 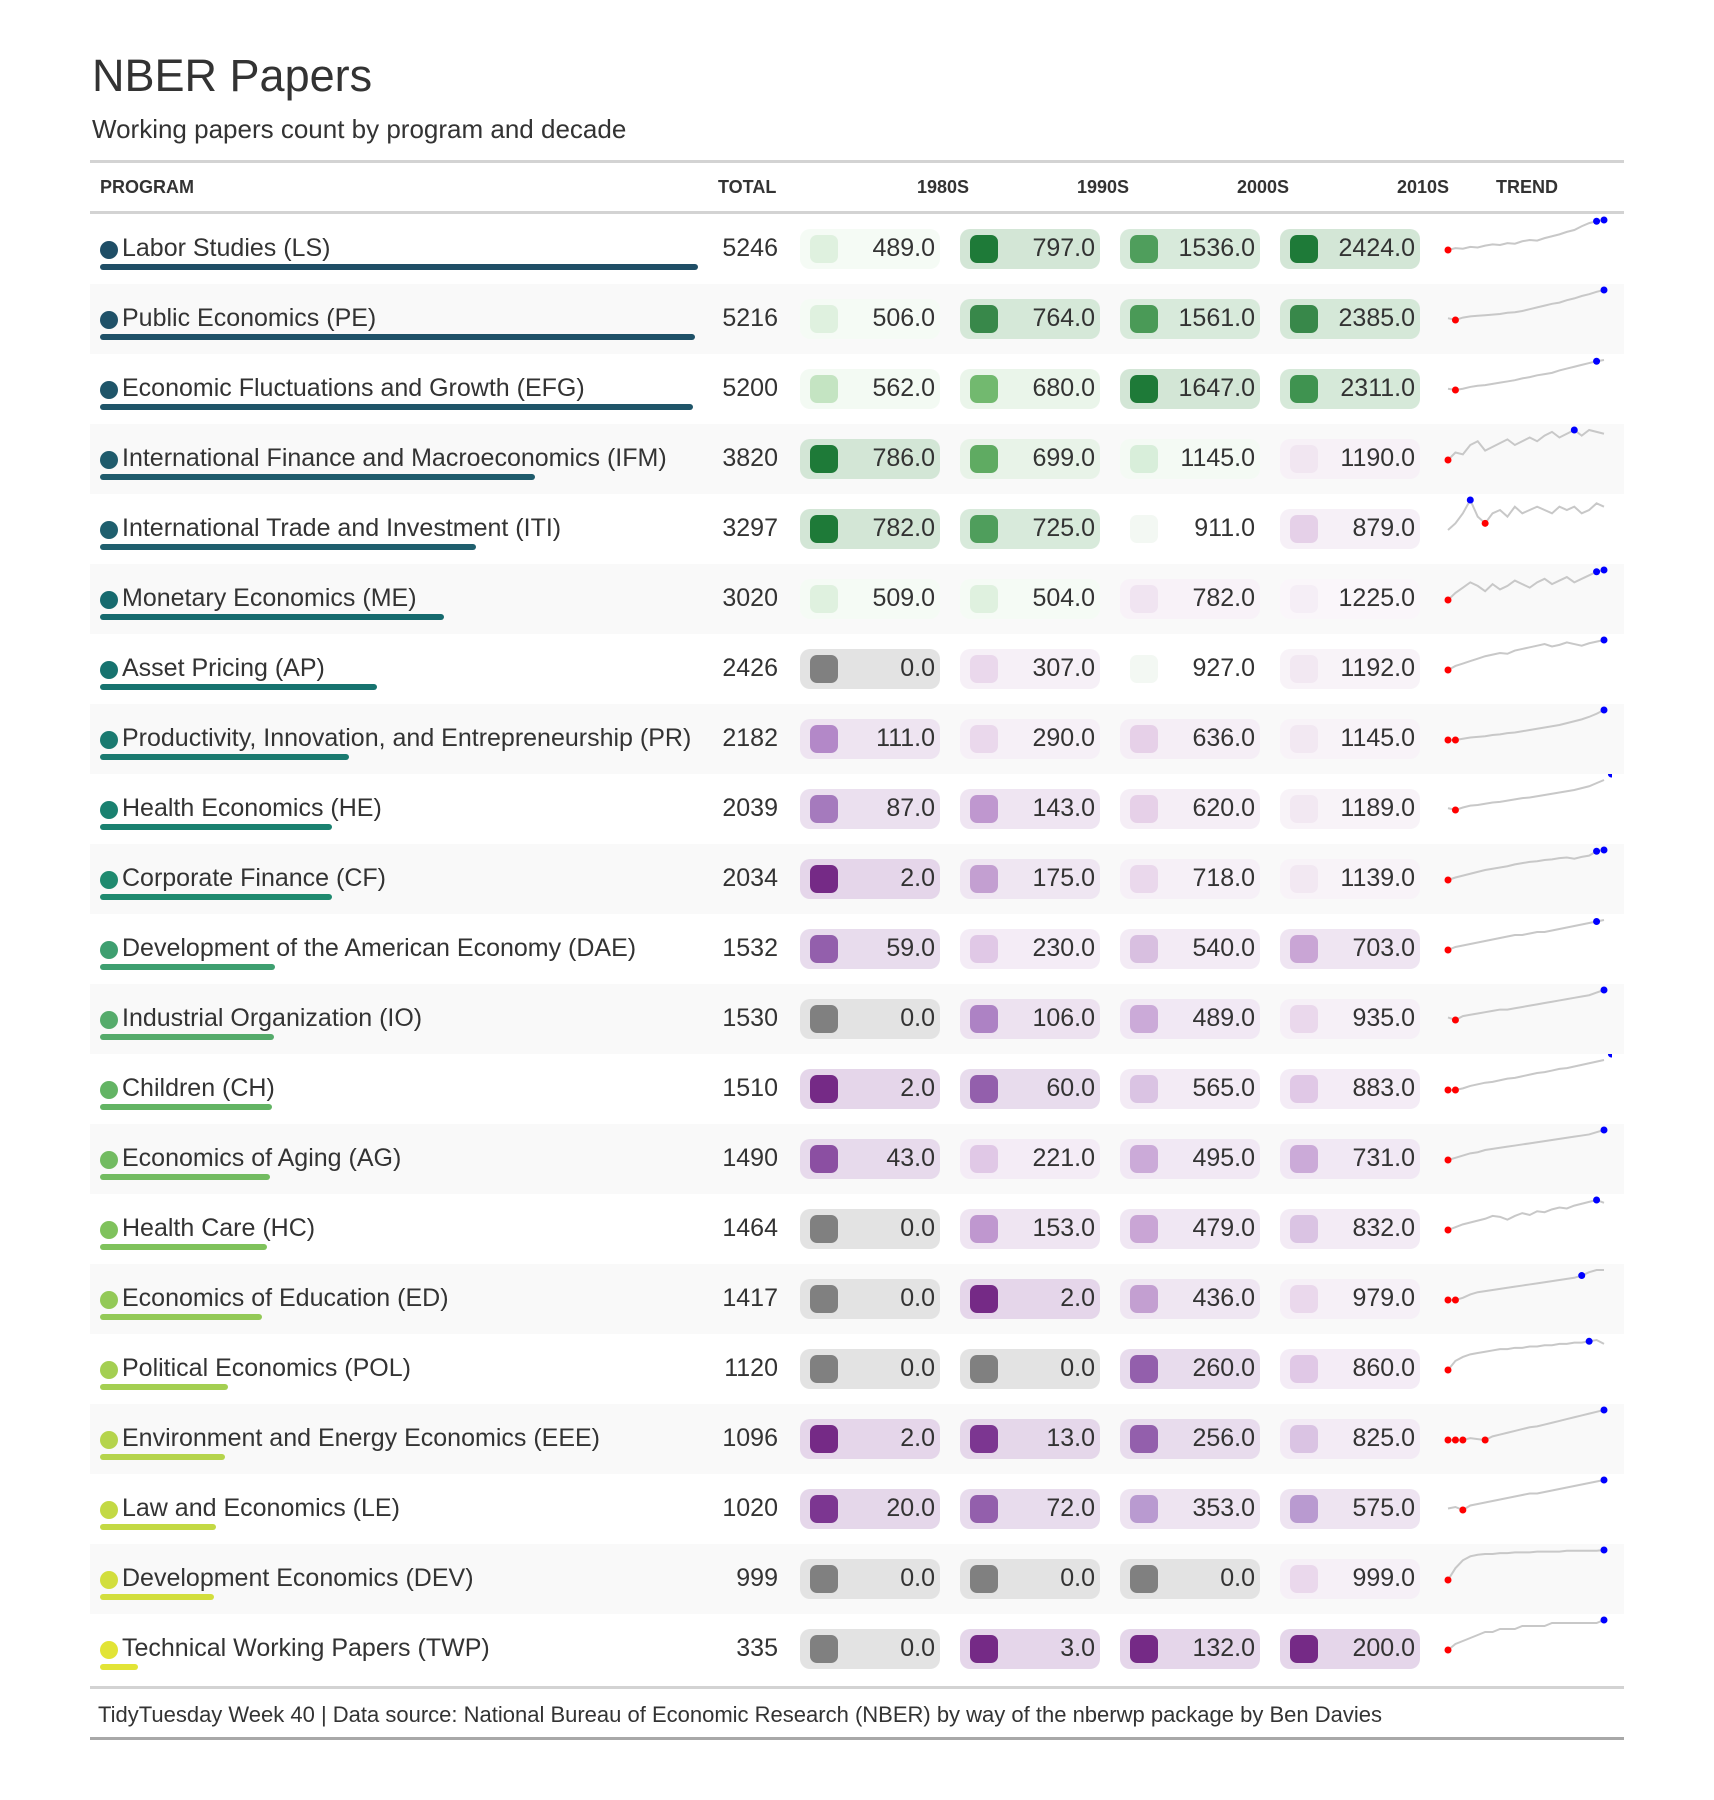 I want to click on decade-value: 43.0, so click(x=910, y=1158).